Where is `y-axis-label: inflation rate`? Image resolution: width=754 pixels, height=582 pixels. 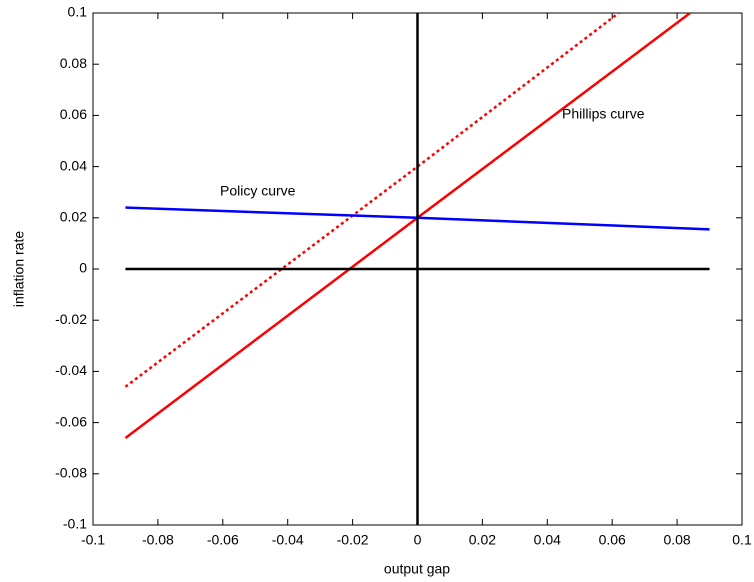
y-axis-label: inflation rate is located at coordinates (19, 269).